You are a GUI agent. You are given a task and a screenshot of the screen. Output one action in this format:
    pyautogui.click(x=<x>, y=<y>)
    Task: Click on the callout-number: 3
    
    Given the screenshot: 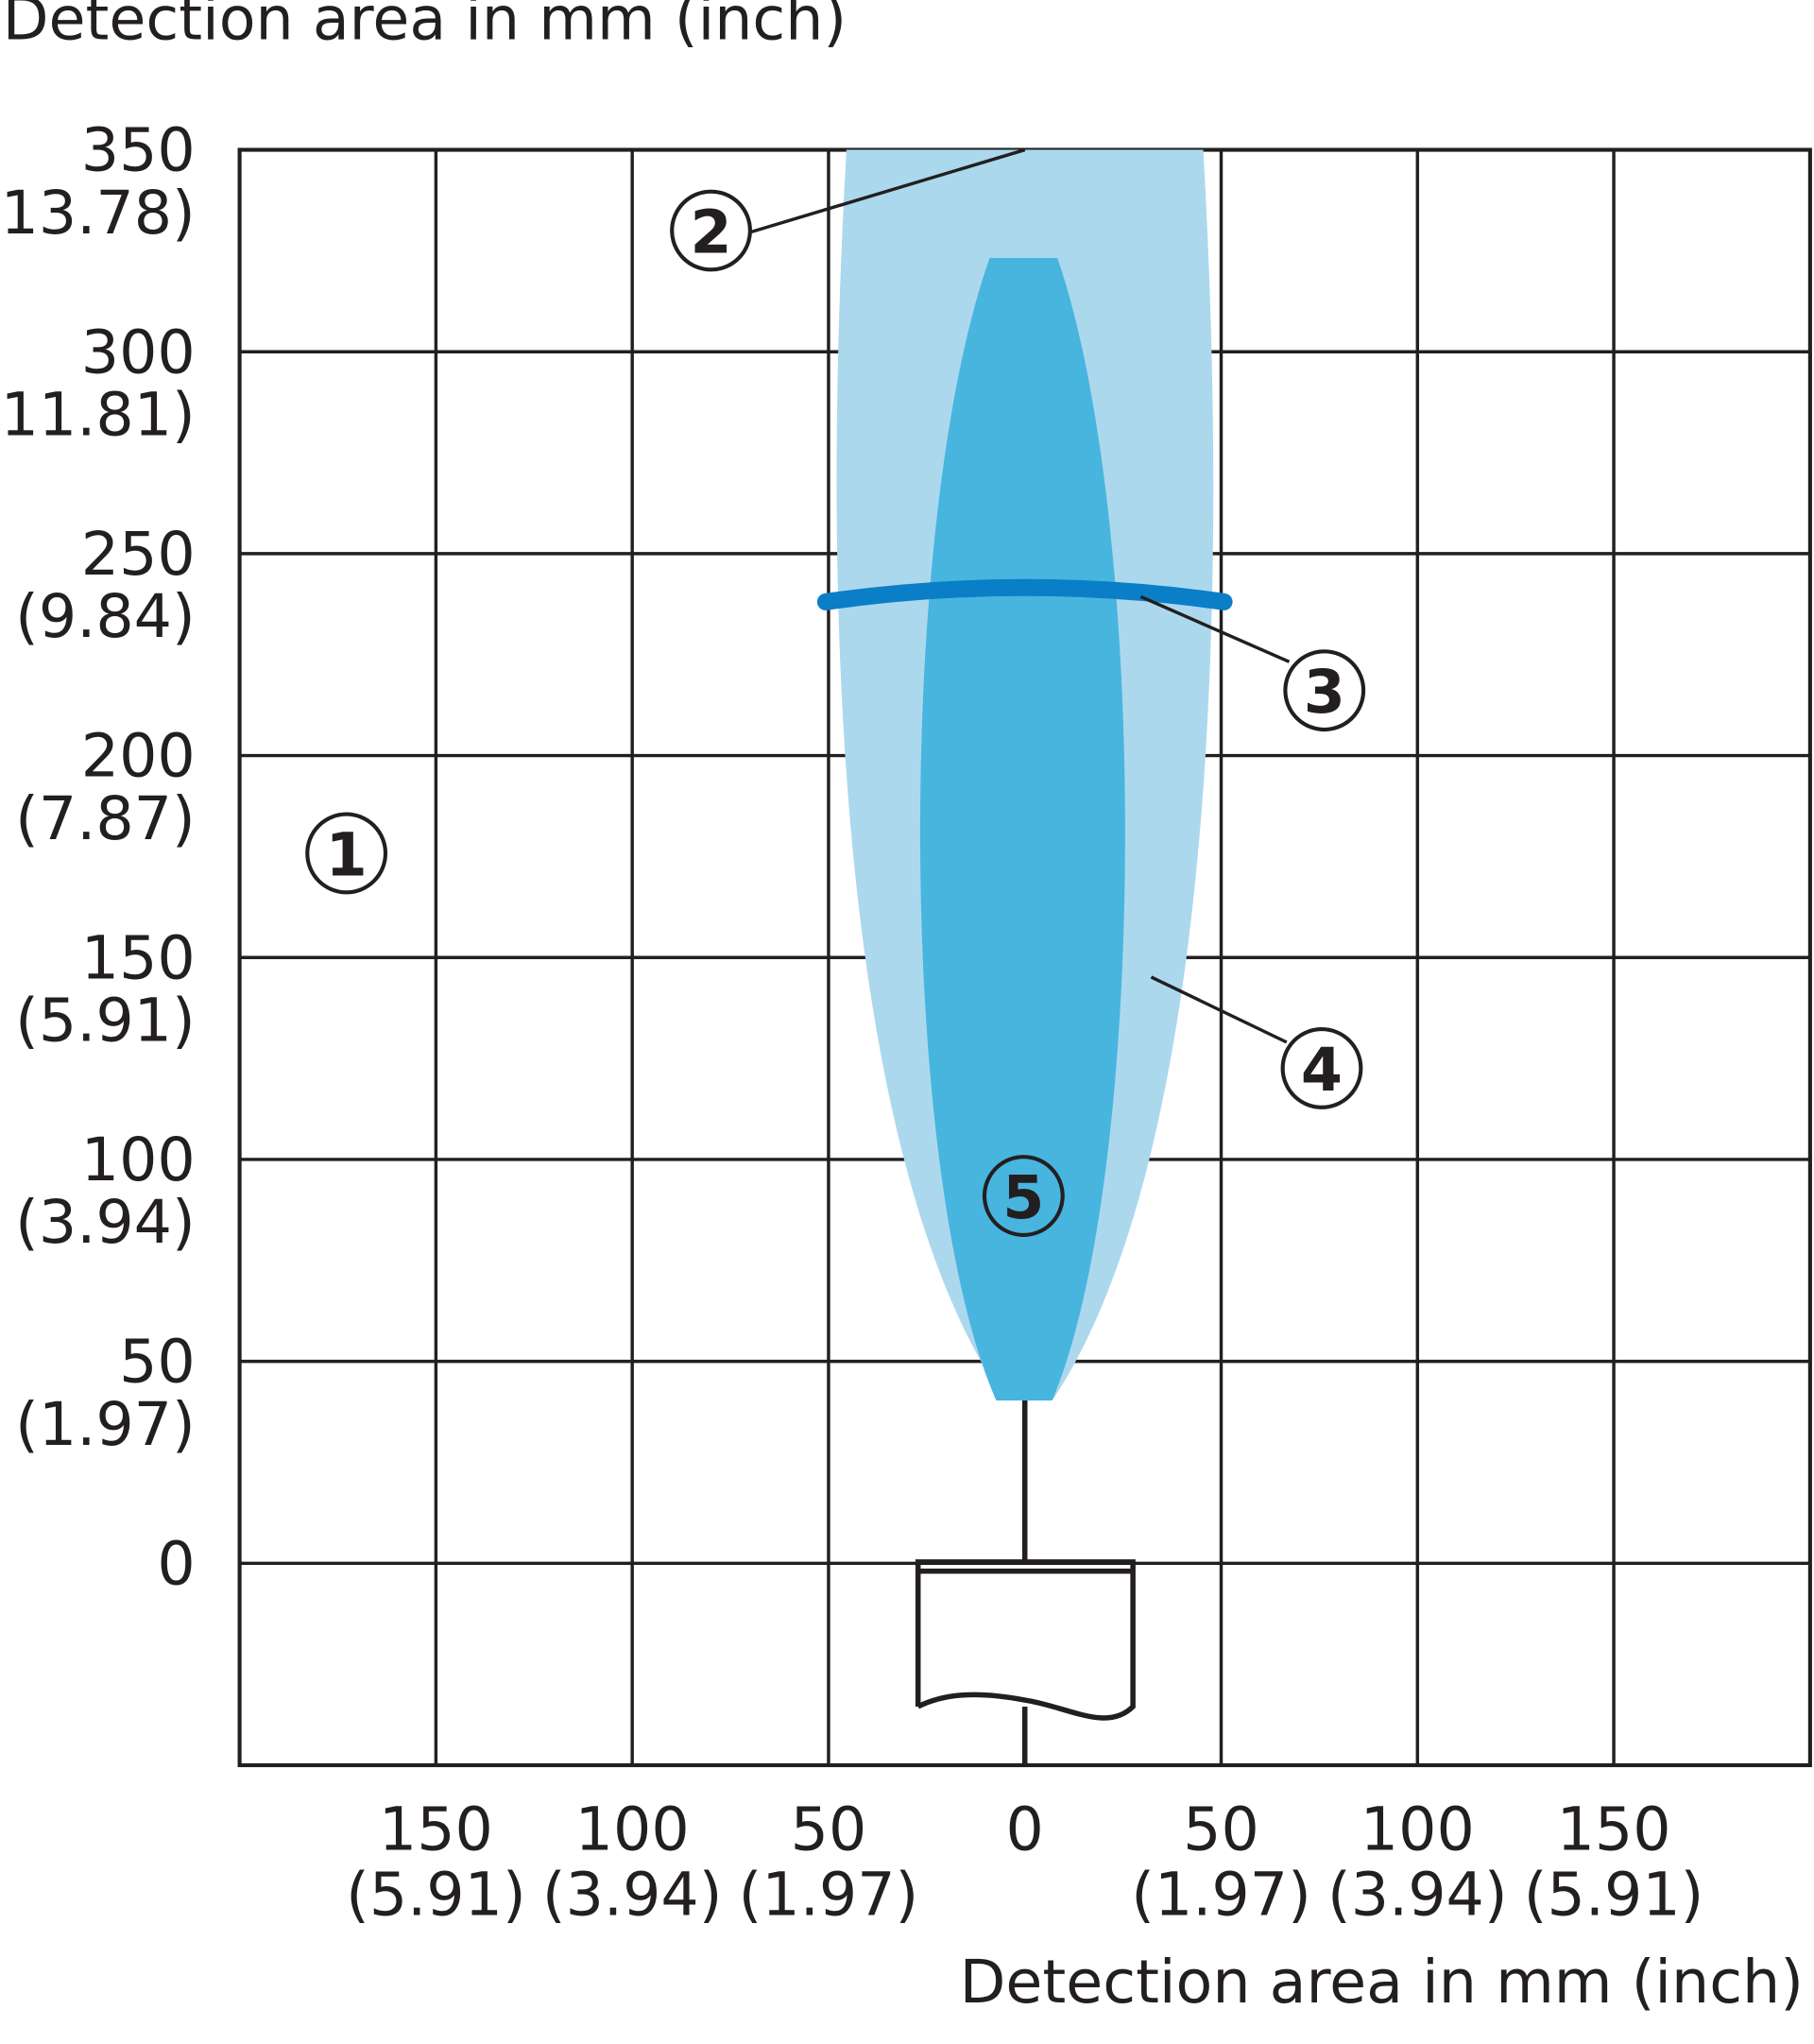 What is the action you would take?
    pyautogui.click(x=1325, y=692)
    